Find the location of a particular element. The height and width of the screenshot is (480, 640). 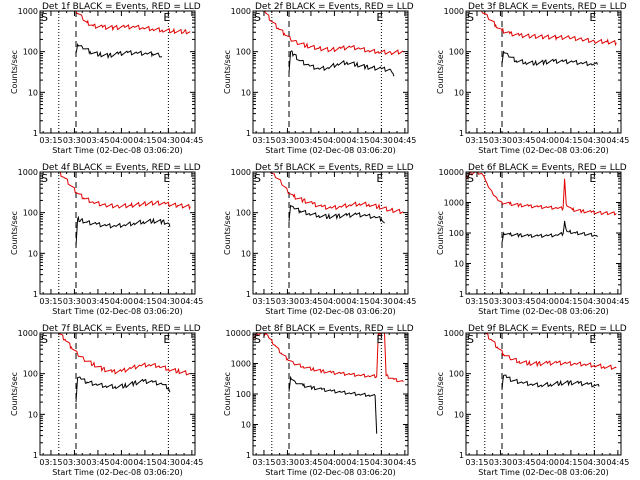

panel-title: Det 2f BLACK = Events, RED = LLD is located at coordinates (334, 7).